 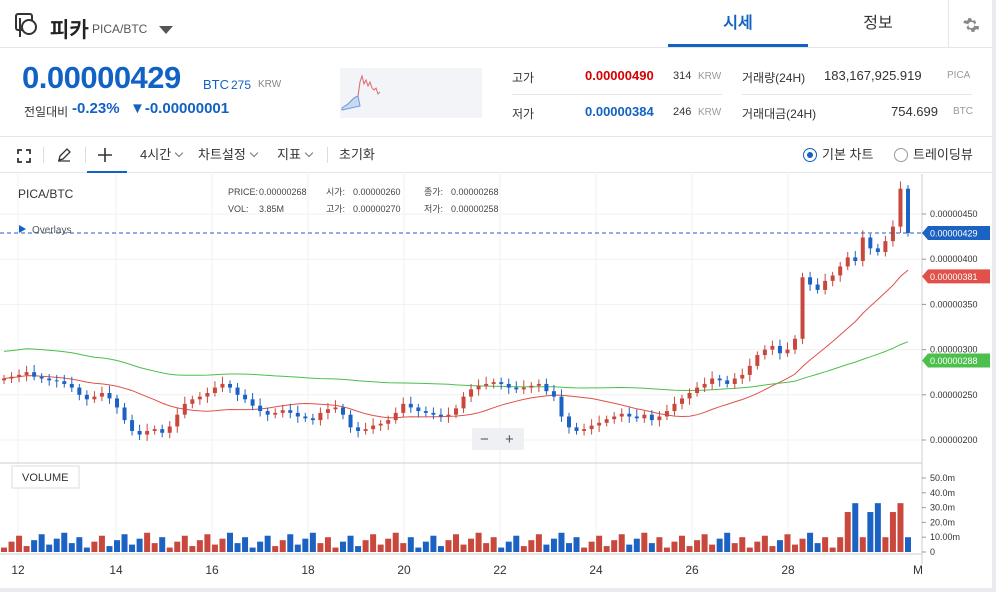 I want to click on price-krw-unit: KRW, so click(x=270, y=84).